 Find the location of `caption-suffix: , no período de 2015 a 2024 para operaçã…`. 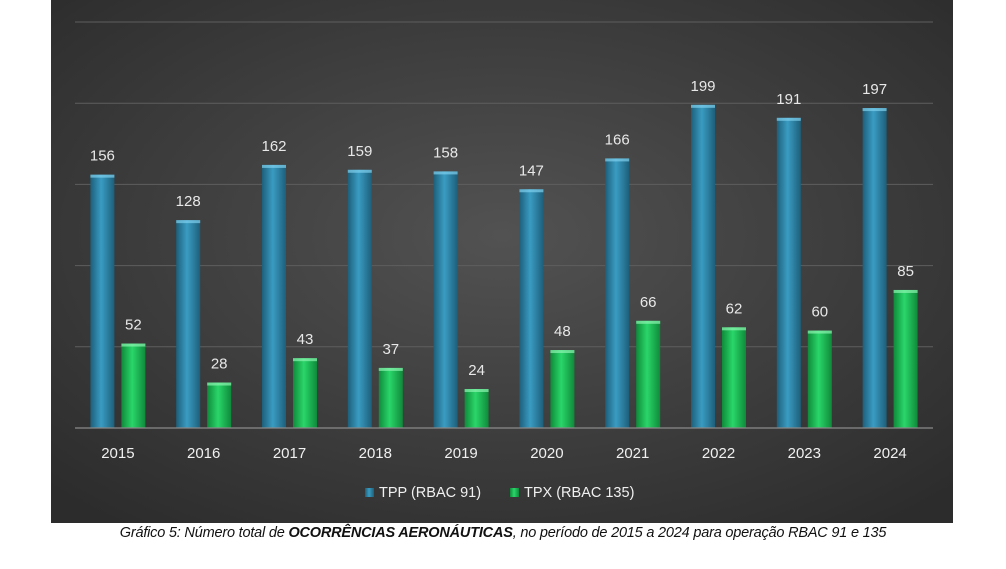

caption-suffix: , no período de 2015 a 2024 para operaçã… is located at coordinates (699, 533).